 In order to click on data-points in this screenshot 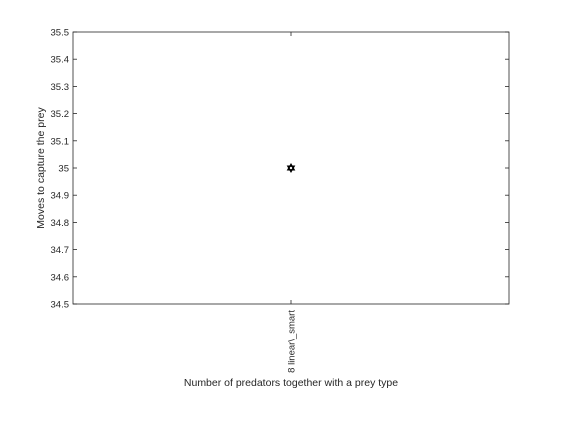, I will do `click(291, 168)`.